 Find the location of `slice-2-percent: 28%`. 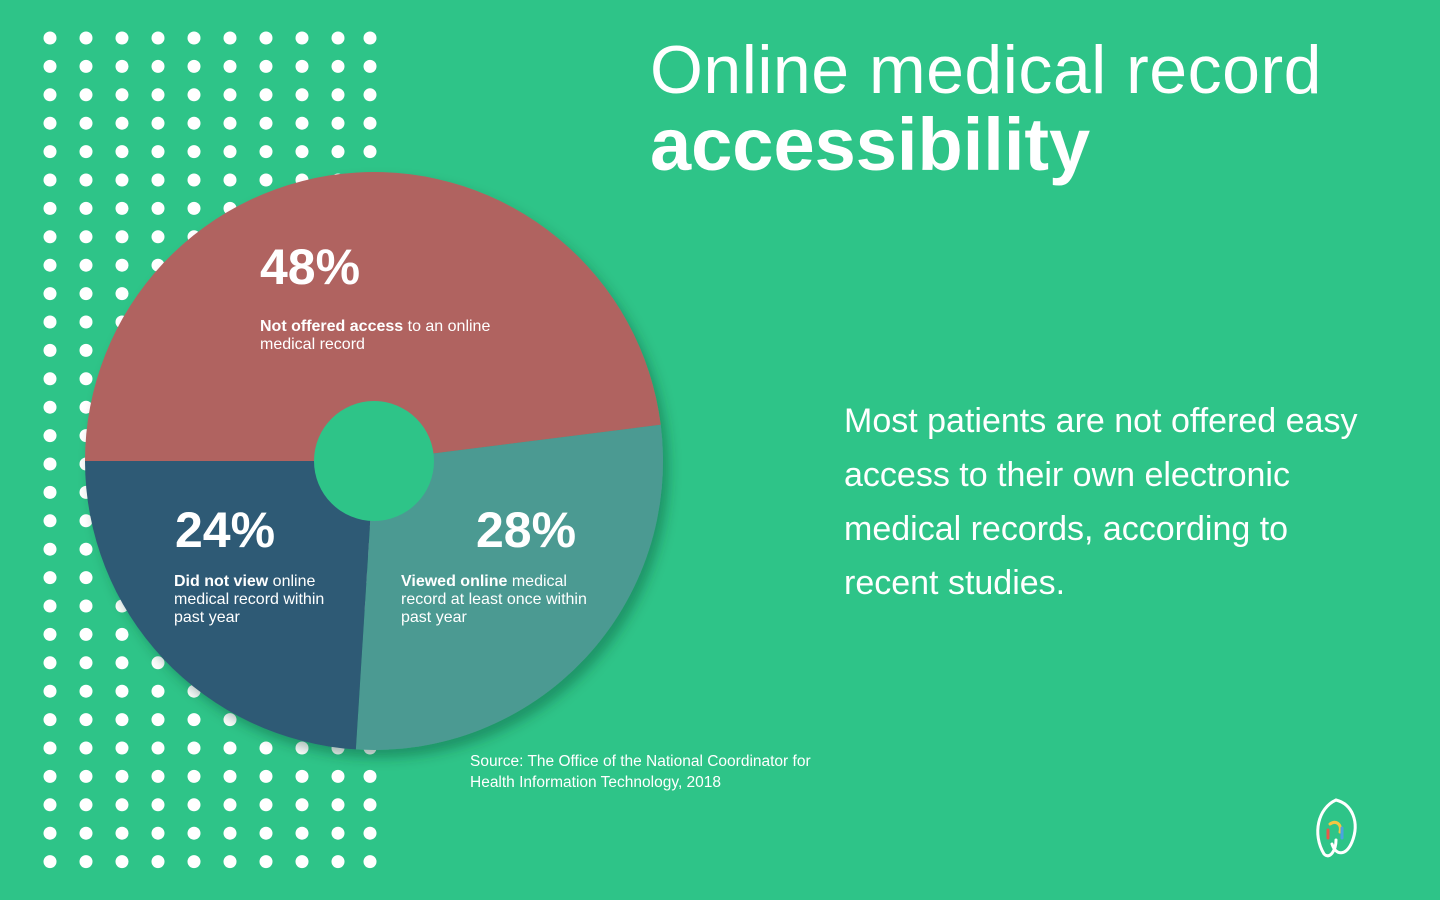

slice-2-percent: 28% is located at coordinates (526, 530).